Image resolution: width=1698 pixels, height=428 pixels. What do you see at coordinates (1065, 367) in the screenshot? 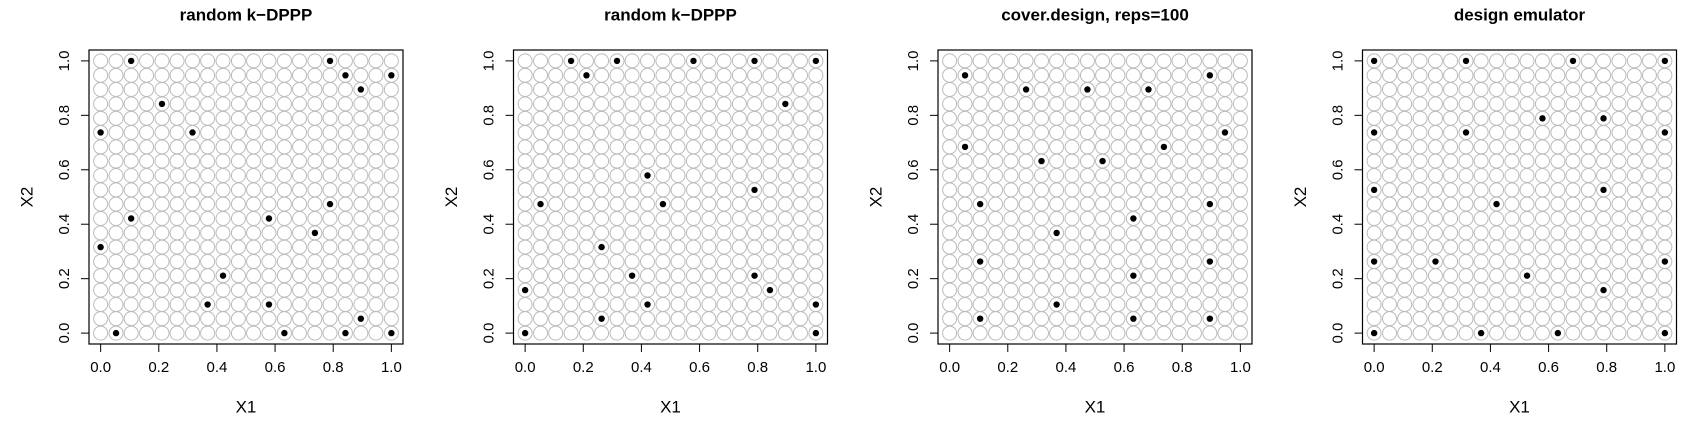
I see `x-tick-label: 0.4` at bounding box center [1065, 367].